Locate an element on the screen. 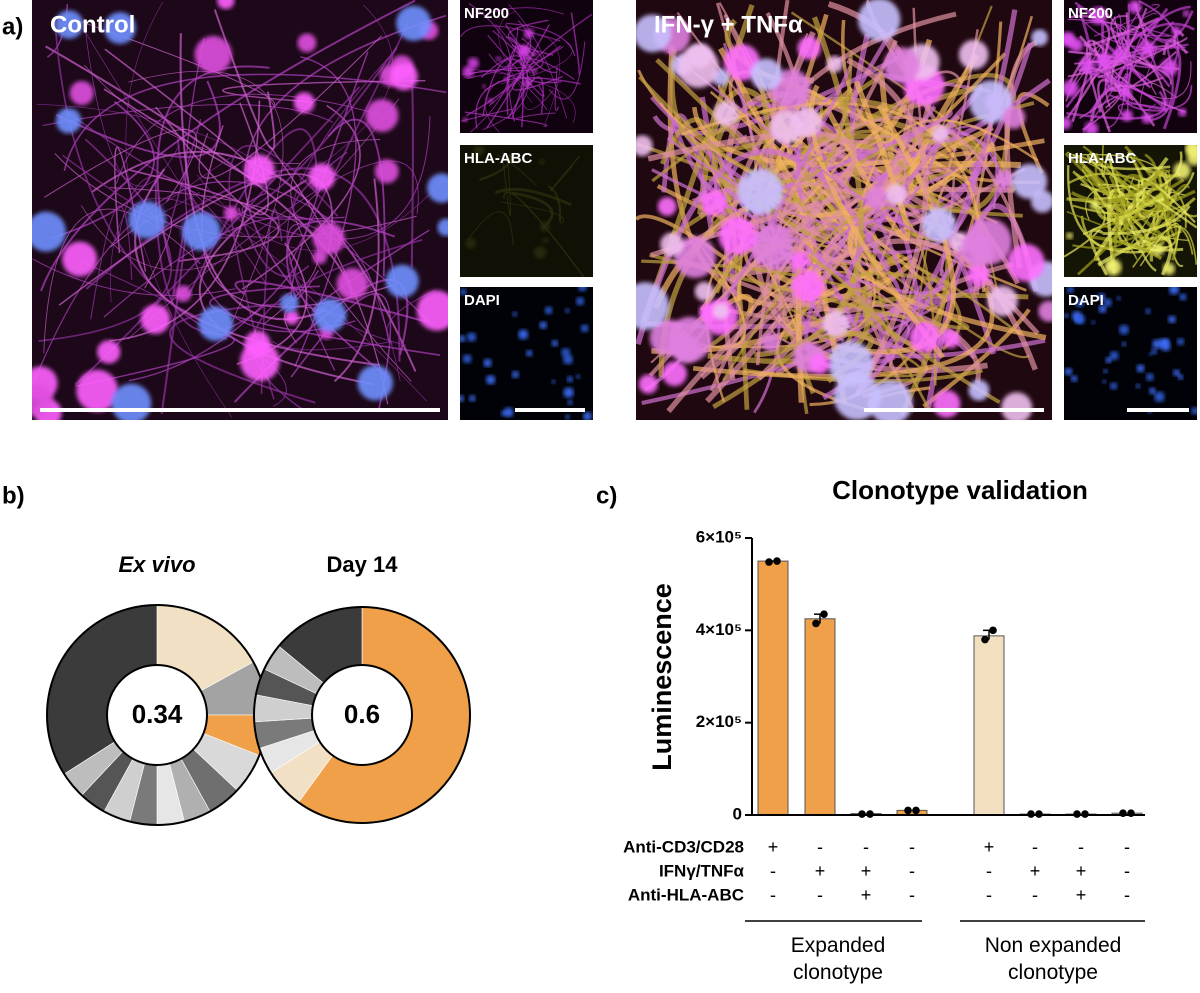 The width and height of the screenshot is (1200, 993). donut-hole is located at coordinates (362, 715).